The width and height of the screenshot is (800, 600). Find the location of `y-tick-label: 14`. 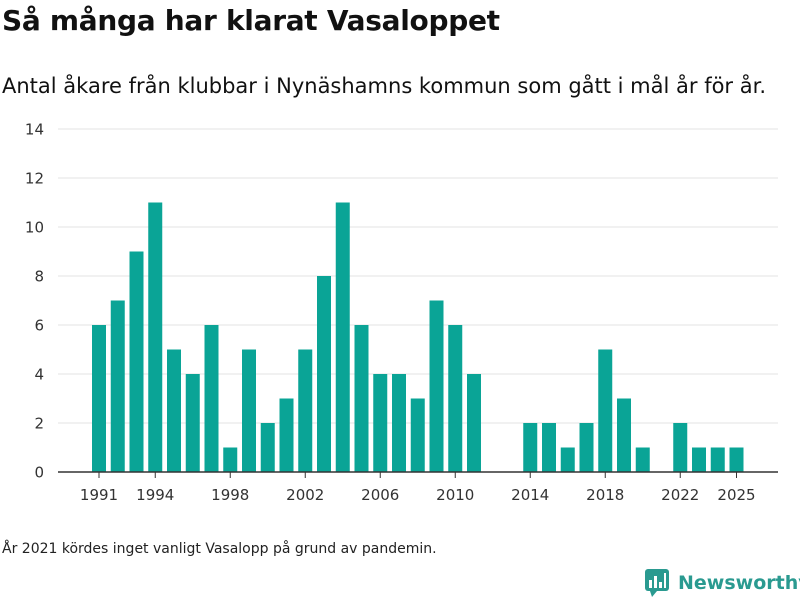

y-tick-label: 14 is located at coordinates (34, 130).